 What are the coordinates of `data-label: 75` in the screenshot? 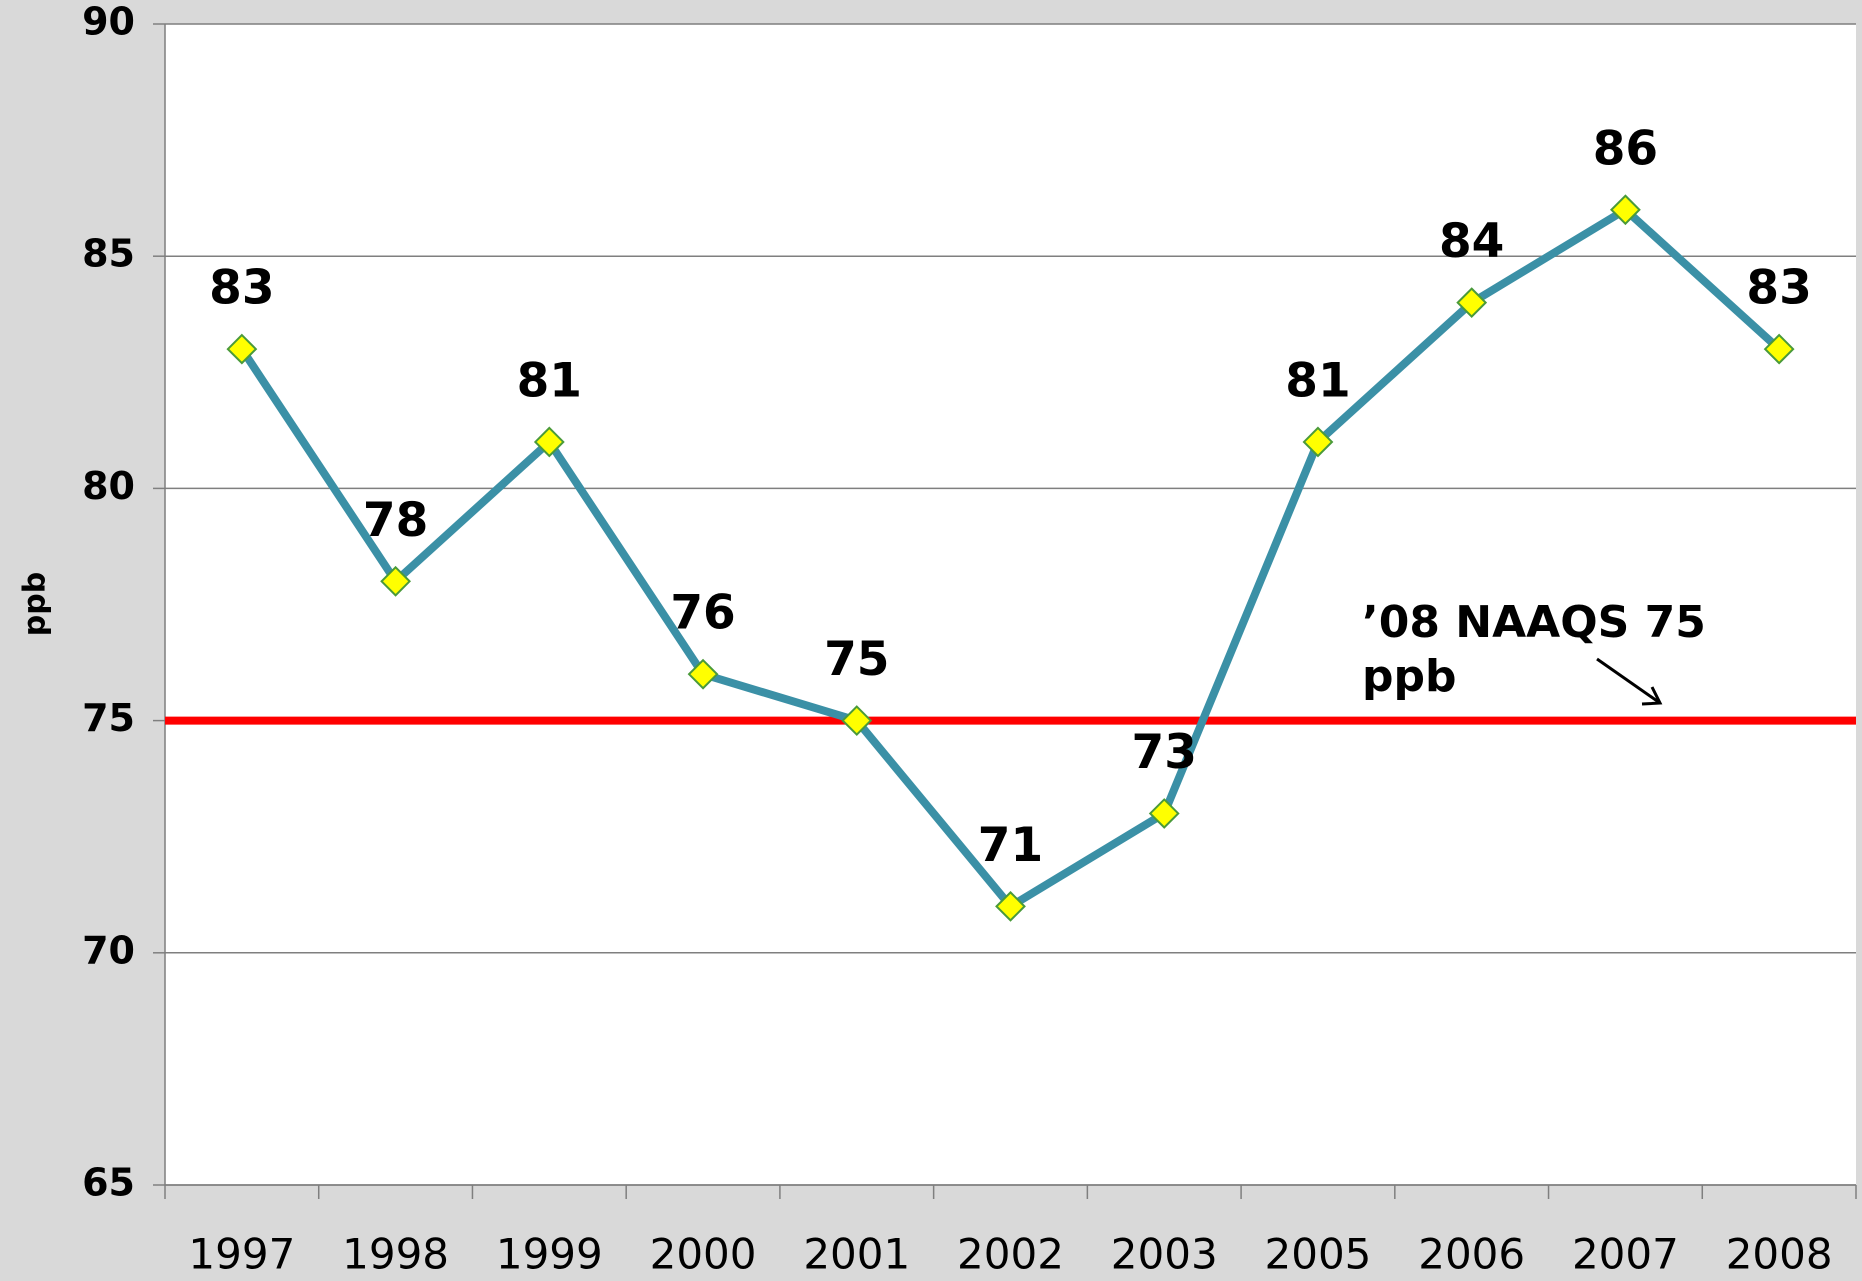 It's located at (856, 659).